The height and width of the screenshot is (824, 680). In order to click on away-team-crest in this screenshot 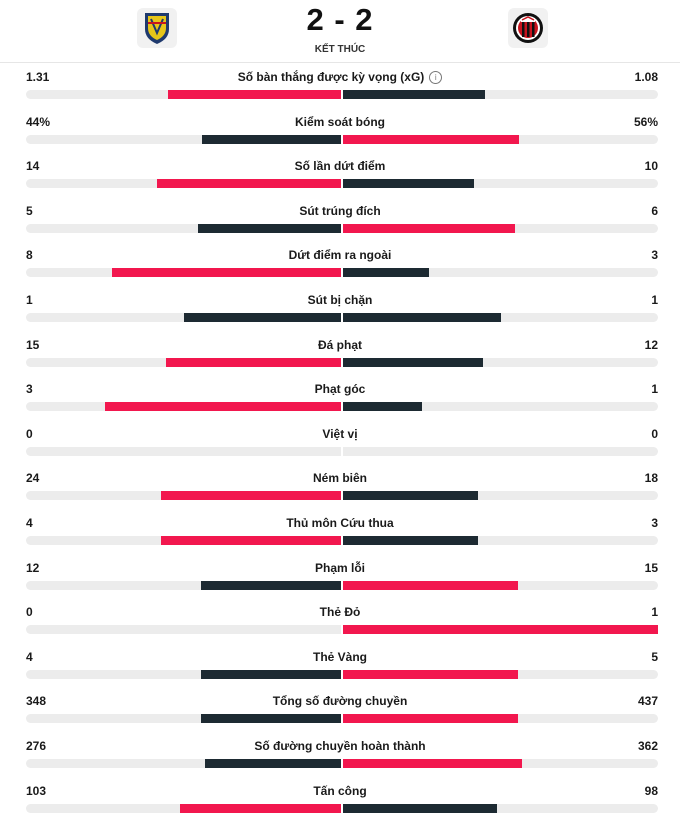, I will do `click(528, 28)`.